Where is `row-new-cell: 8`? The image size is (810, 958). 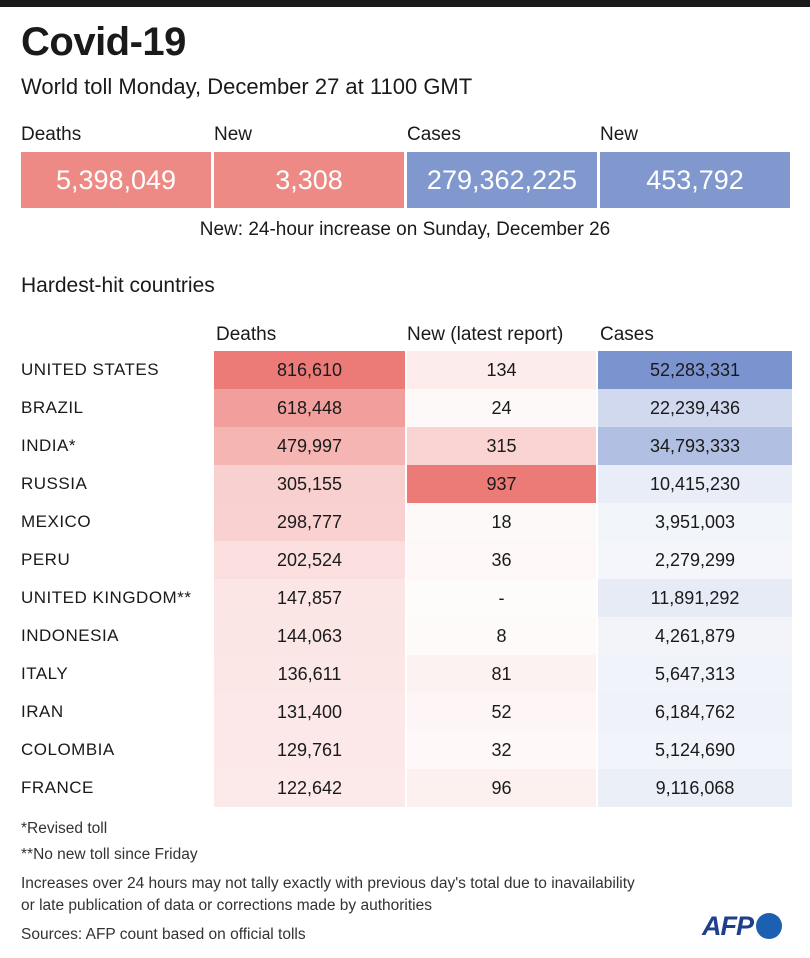 row-new-cell: 8 is located at coordinates (502, 636).